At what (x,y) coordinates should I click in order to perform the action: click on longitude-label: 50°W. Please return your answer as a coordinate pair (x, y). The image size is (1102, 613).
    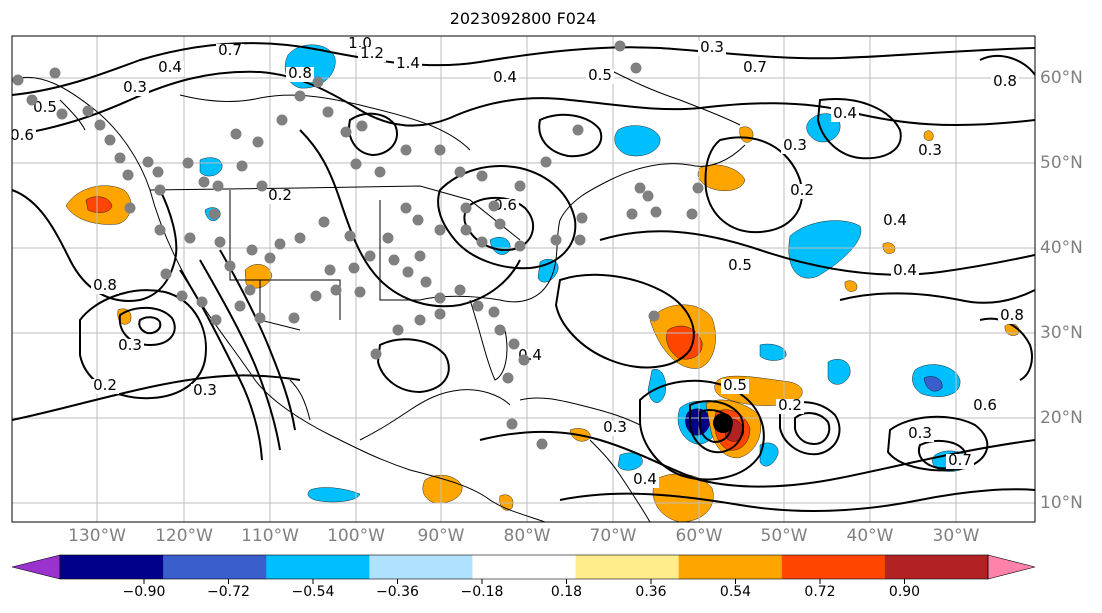
    Looking at the image, I should click on (784, 536).